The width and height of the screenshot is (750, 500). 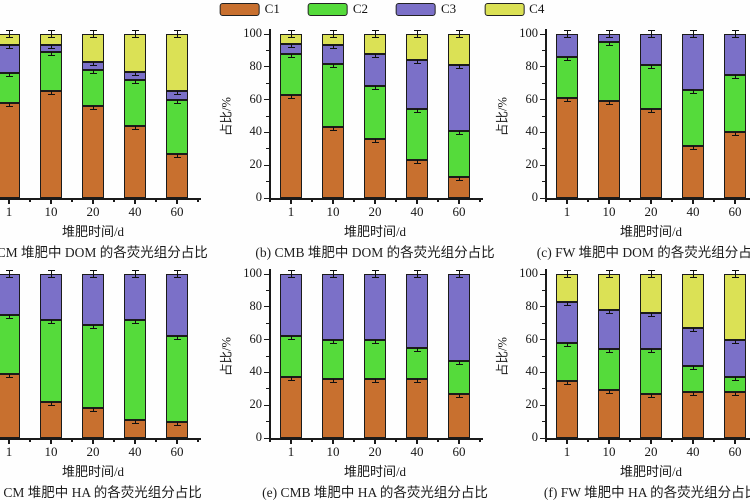 What do you see at coordinates (51, 211) in the screenshot?
I see `x-tick-label: 10` at bounding box center [51, 211].